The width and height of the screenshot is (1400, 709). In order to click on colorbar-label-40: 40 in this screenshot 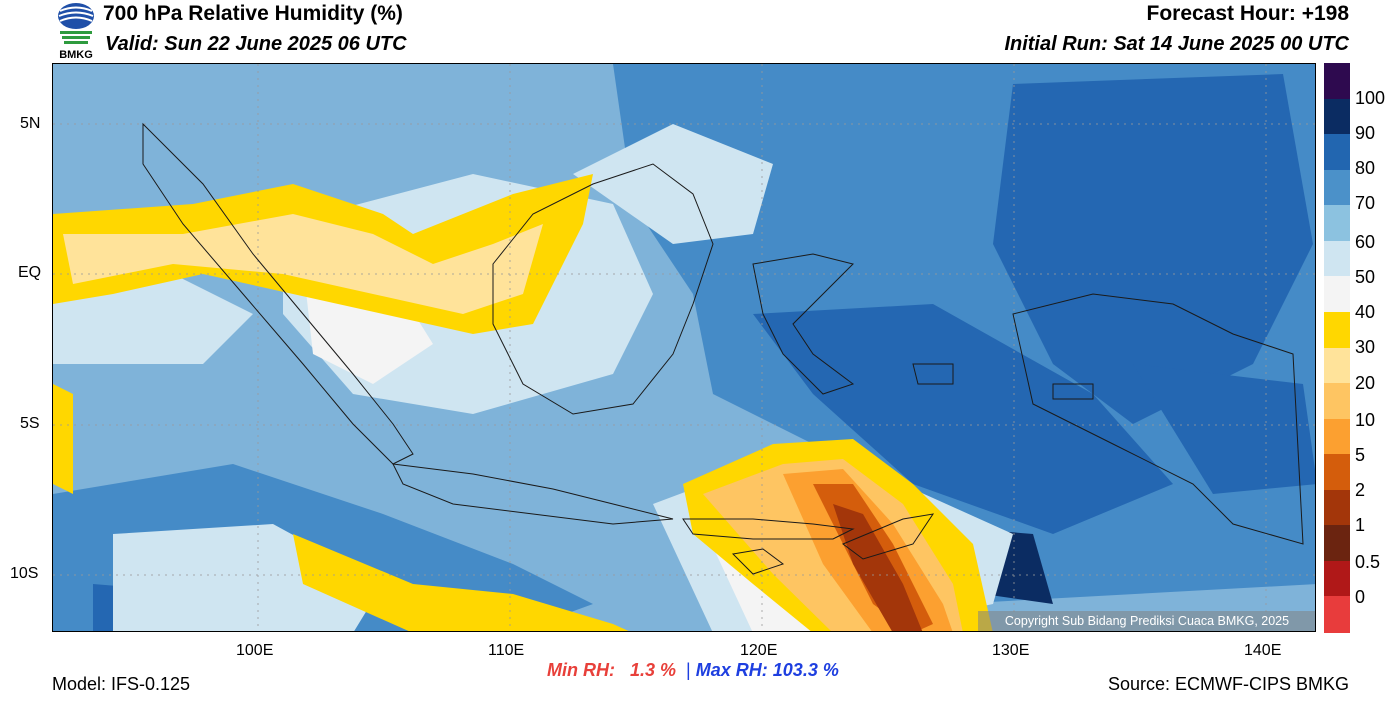, I will do `click(1365, 312)`.